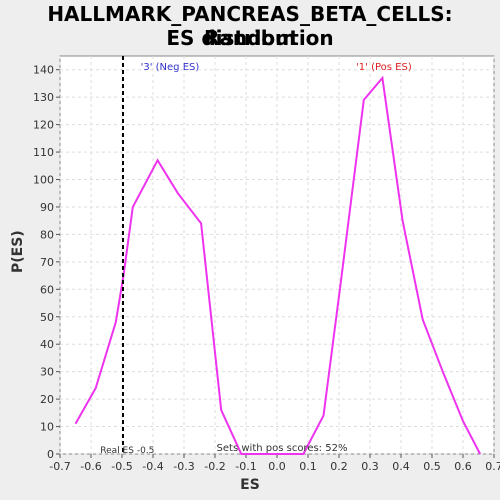 This screenshot has width=500, height=500. What do you see at coordinates (47, 207) in the screenshot?
I see `y-tick-label: 90` at bounding box center [47, 207].